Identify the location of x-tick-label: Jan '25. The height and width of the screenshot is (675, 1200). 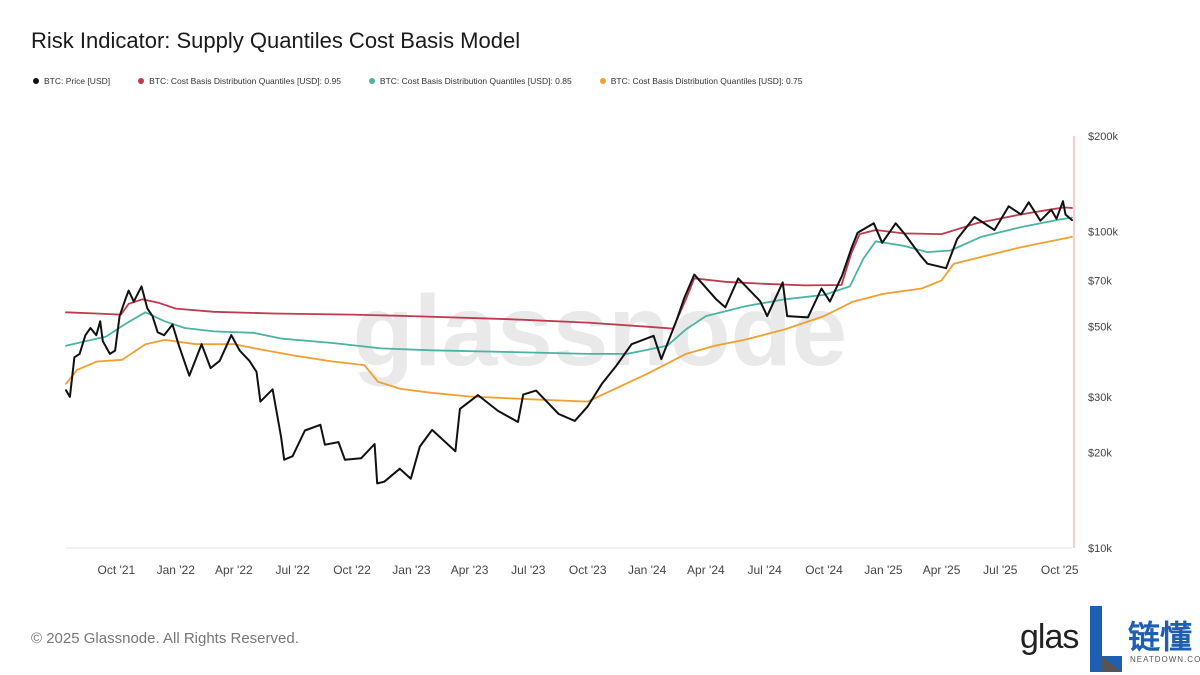
(883, 570).